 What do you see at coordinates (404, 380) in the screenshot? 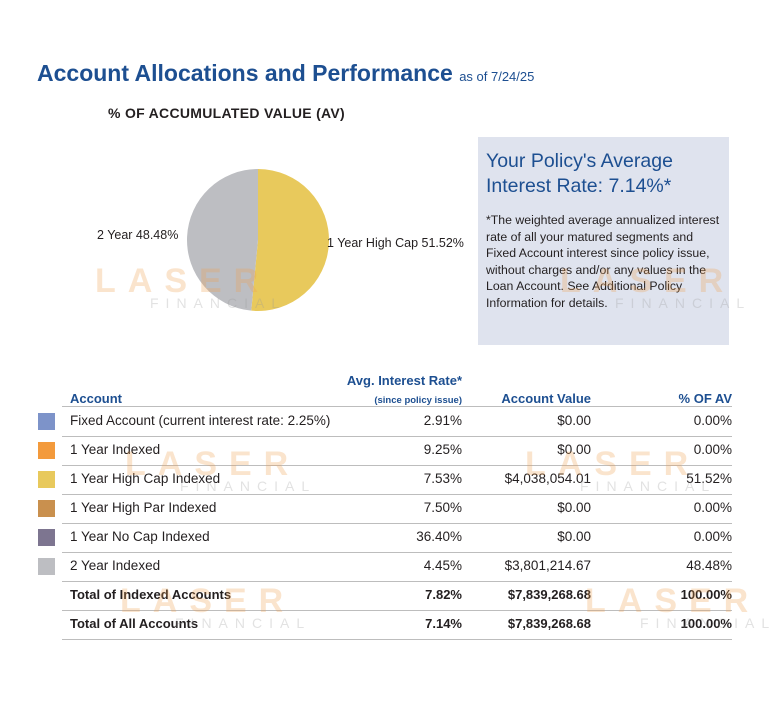
I see `rate-header: Avg. Interest Rate*` at bounding box center [404, 380].